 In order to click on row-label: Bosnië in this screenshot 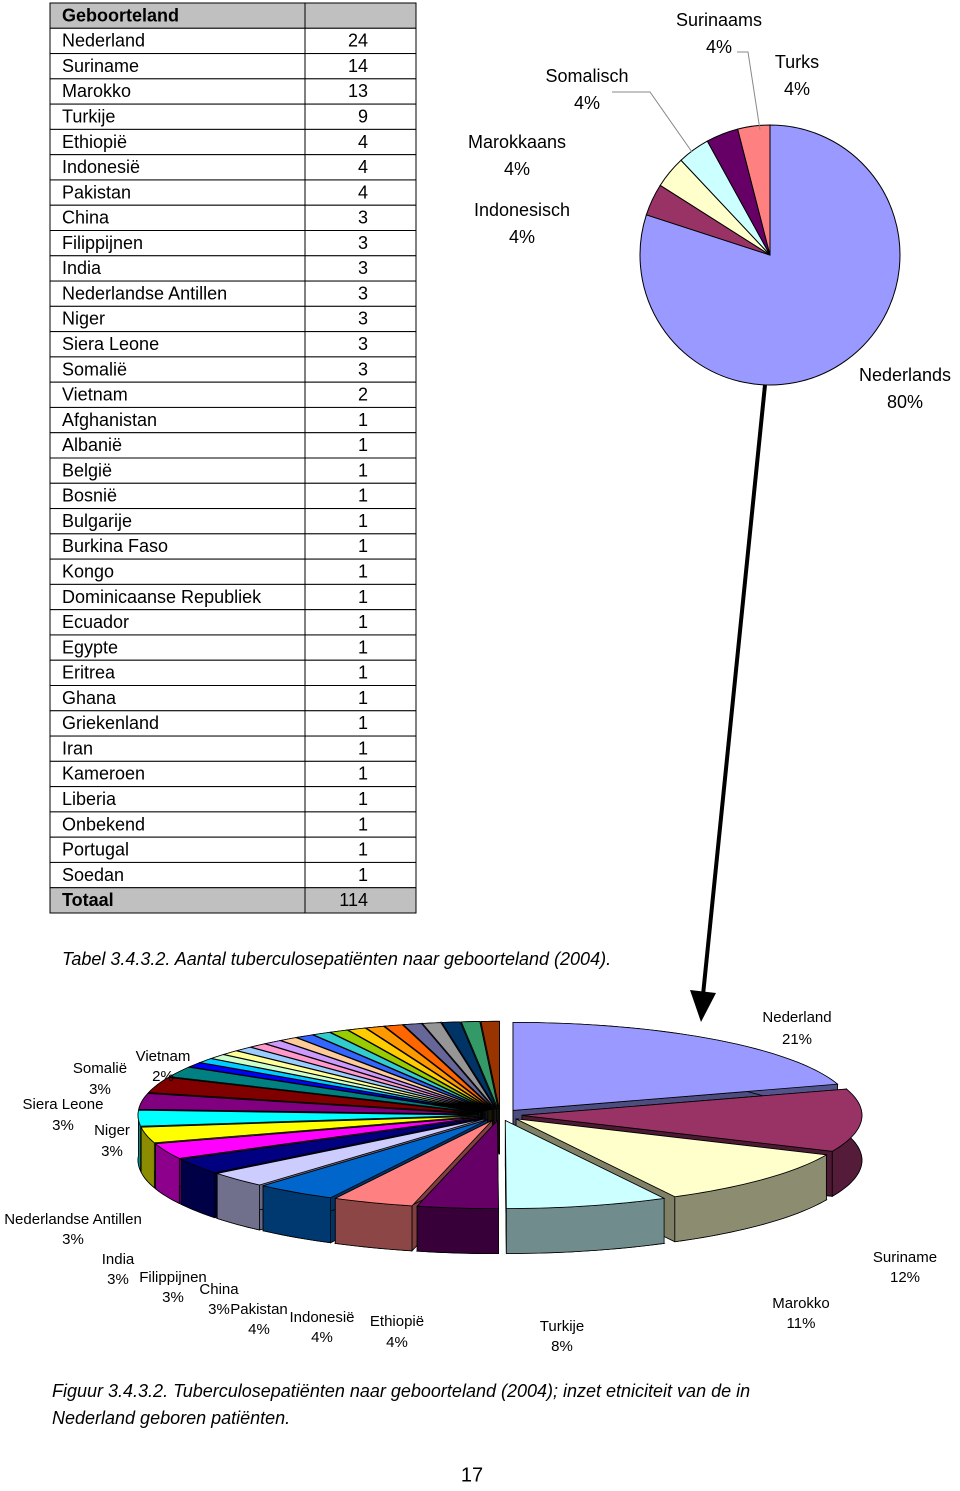, I will do `click(89, 496)`.